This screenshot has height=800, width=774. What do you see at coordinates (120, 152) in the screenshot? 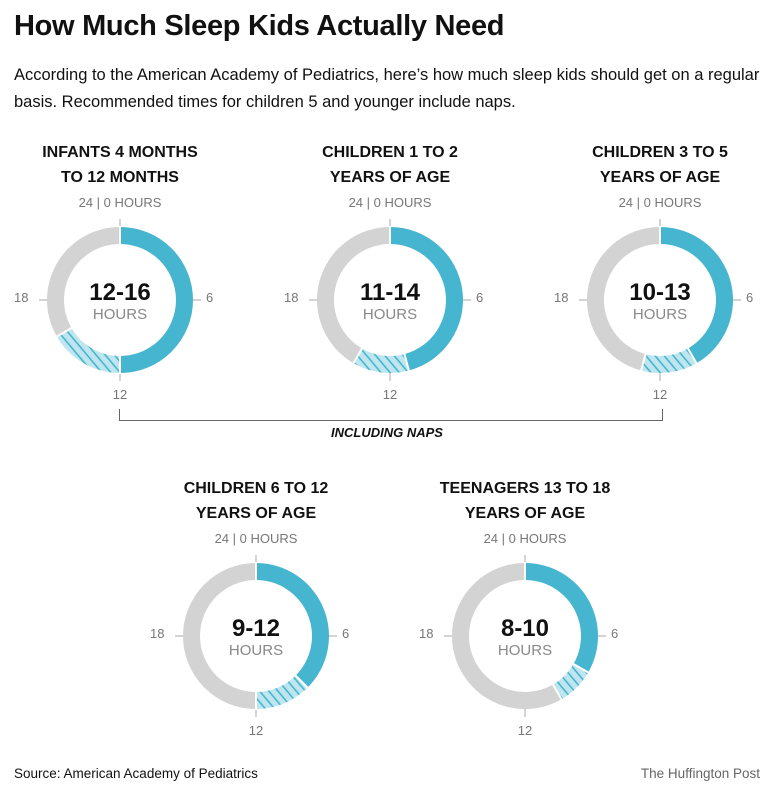
I see `chart-title-line: INFANTS 4 MONTHS` at bounding box center [120, 152].